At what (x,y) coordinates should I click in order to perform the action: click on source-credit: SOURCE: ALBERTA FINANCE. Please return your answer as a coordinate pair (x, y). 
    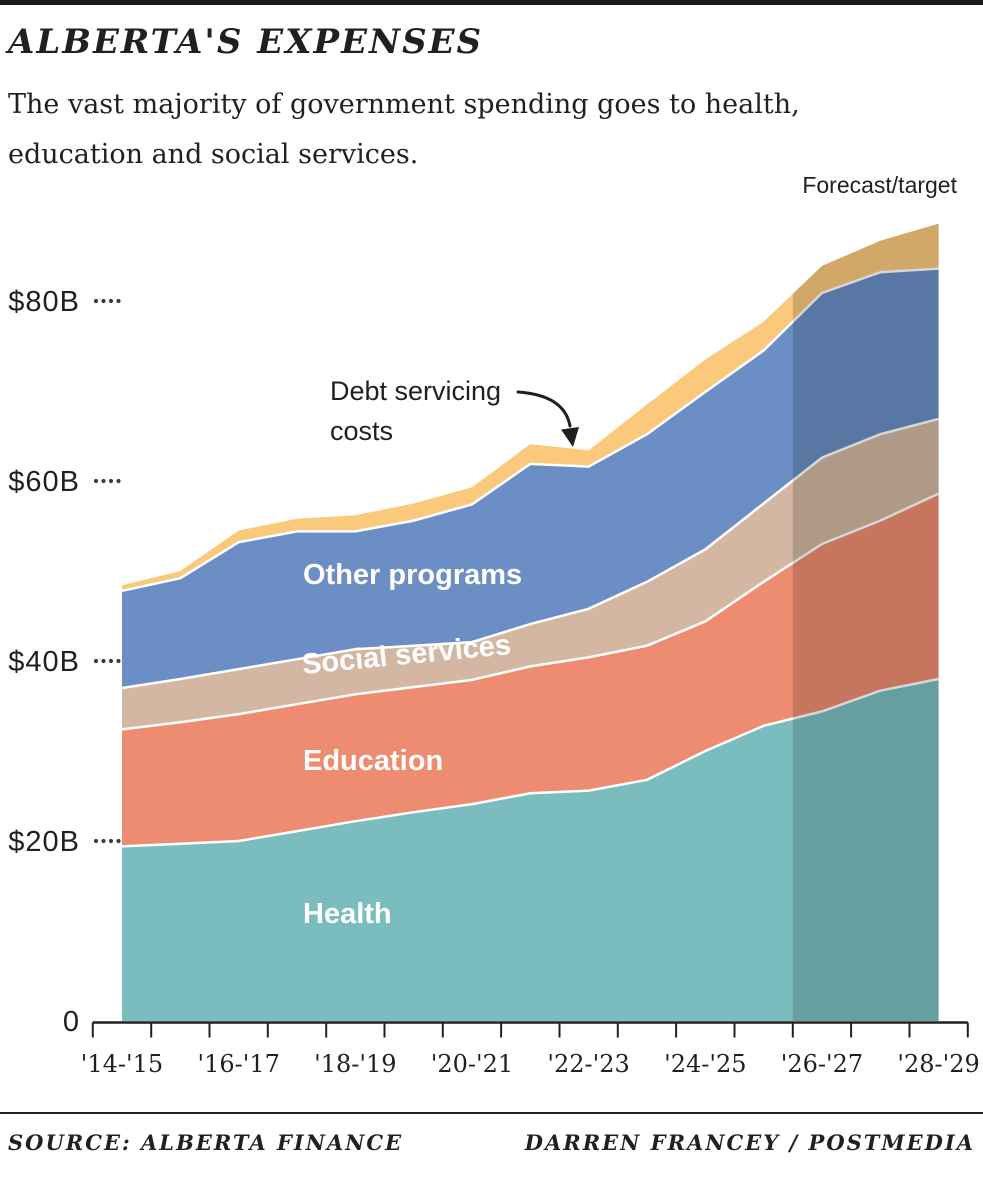
    Looking at the image, I should click on (206, 1142).